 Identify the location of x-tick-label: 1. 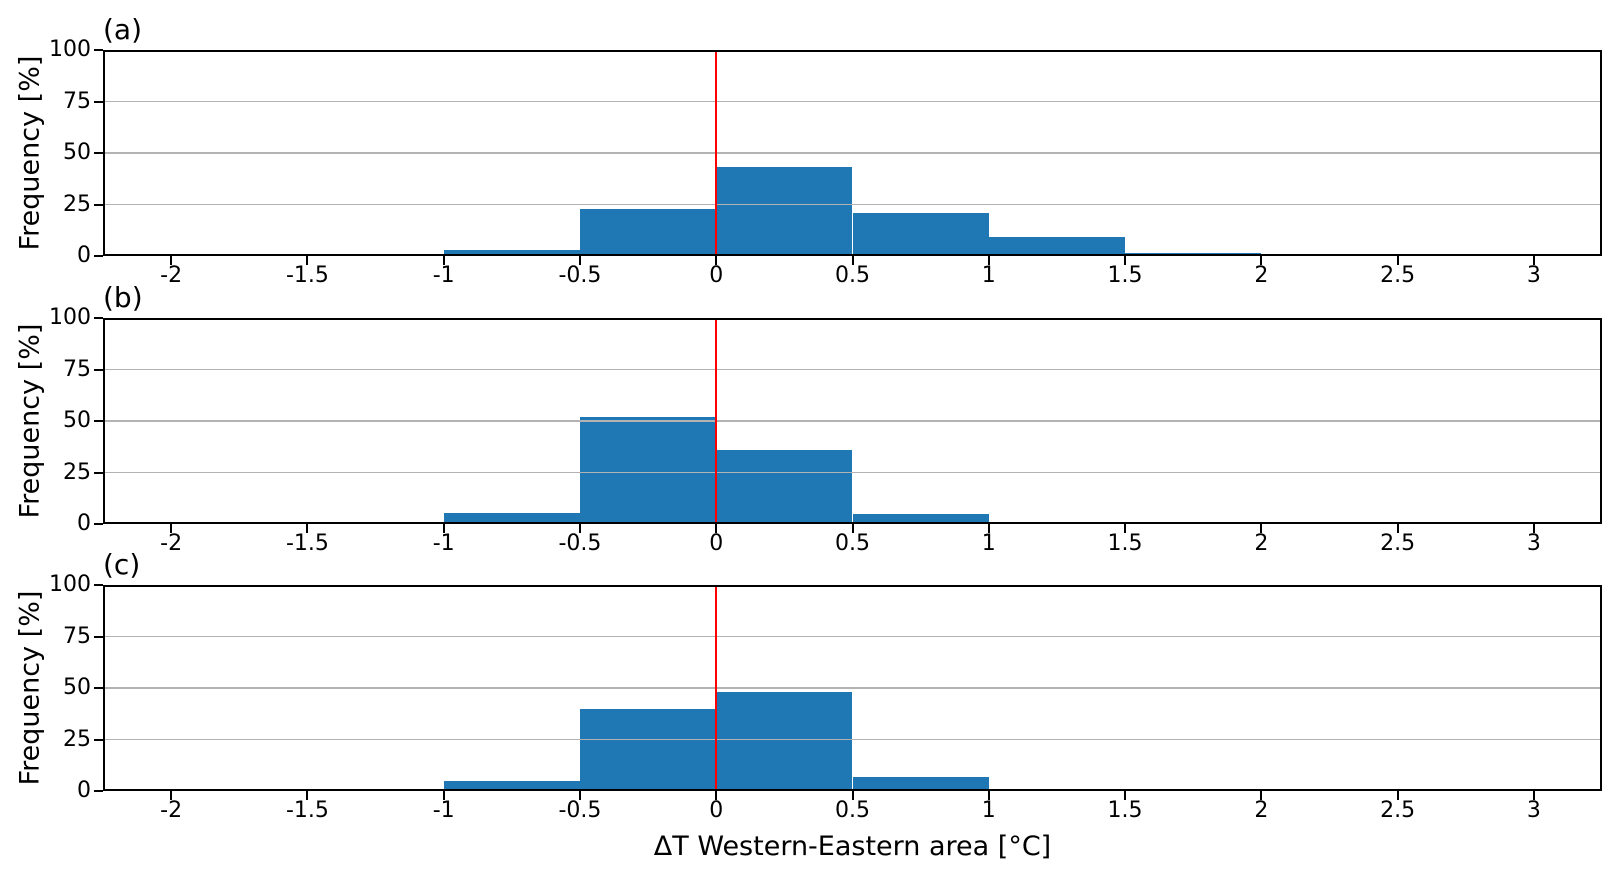
(988, 275).